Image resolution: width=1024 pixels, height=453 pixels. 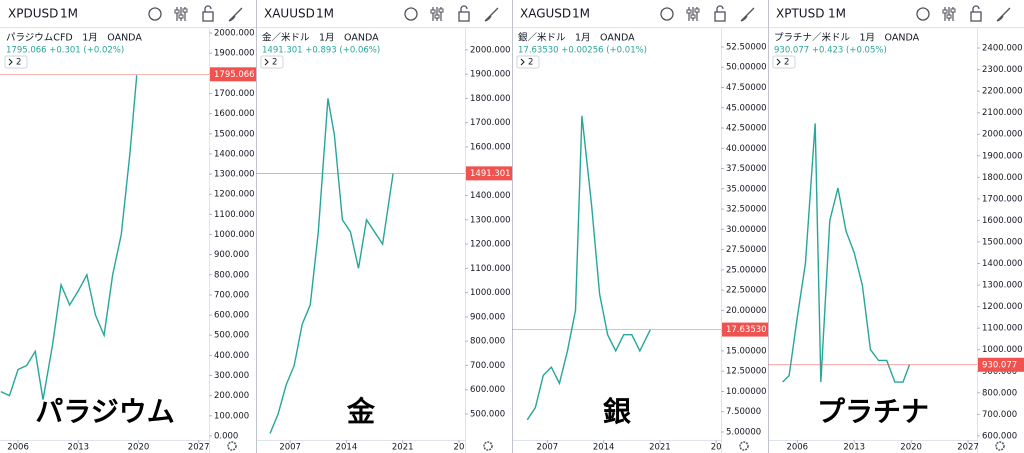 What do you see at coordinates (746, 270) in the screenshot?
I see `y-tick-label: 25.00000` at bounding box center [746, 270].